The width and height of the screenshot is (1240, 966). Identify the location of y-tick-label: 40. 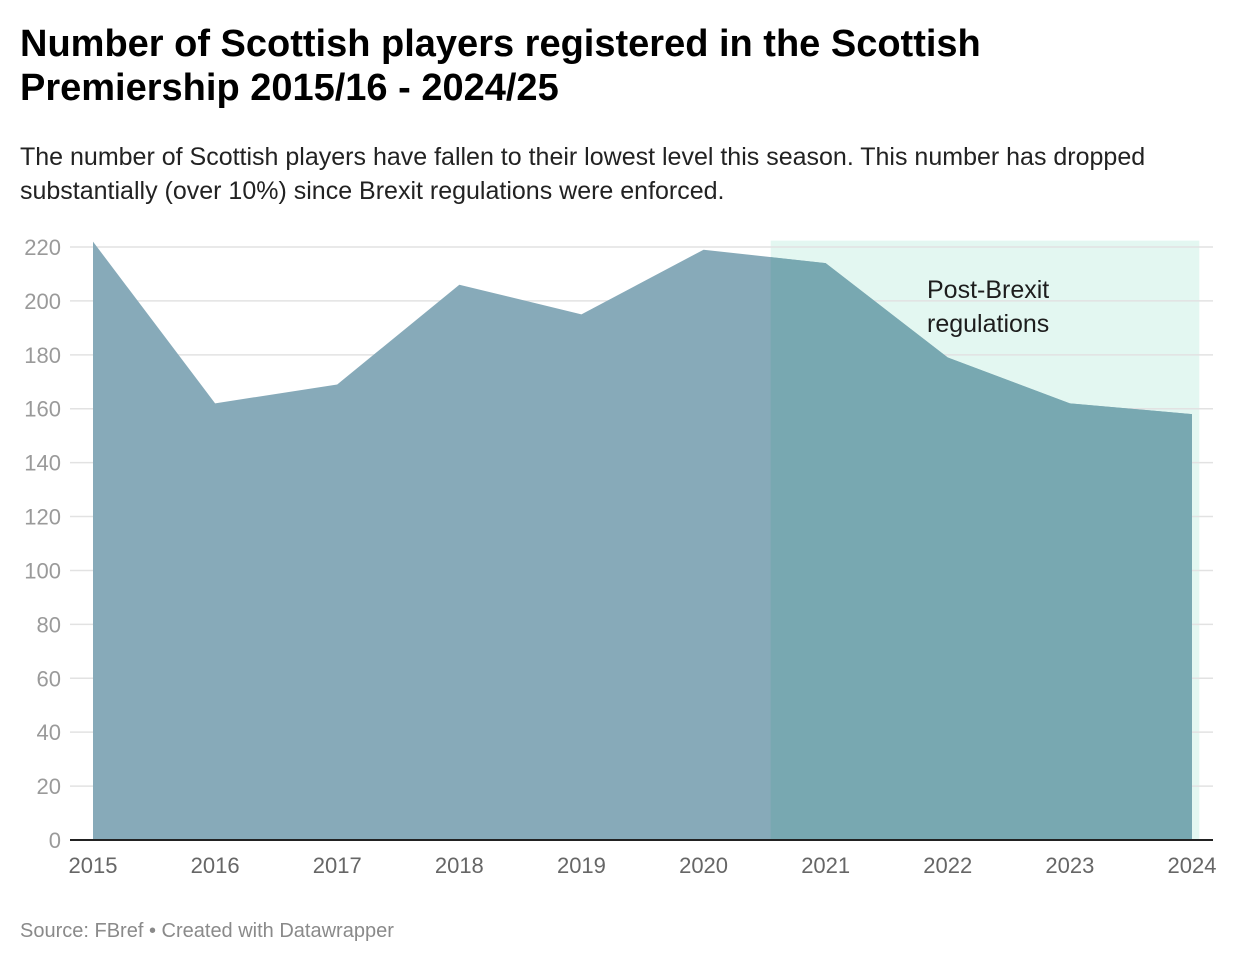
(49, 732).